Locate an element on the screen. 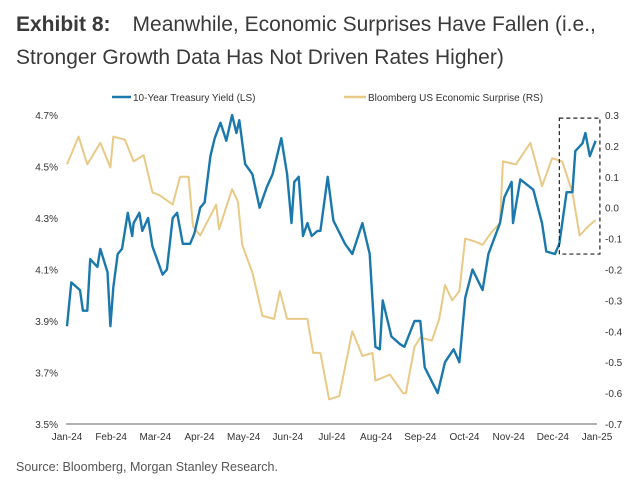 This screenshot has width=640, height=487. y-left-tick-label: 4.1% is located at coordinates (46, 271).